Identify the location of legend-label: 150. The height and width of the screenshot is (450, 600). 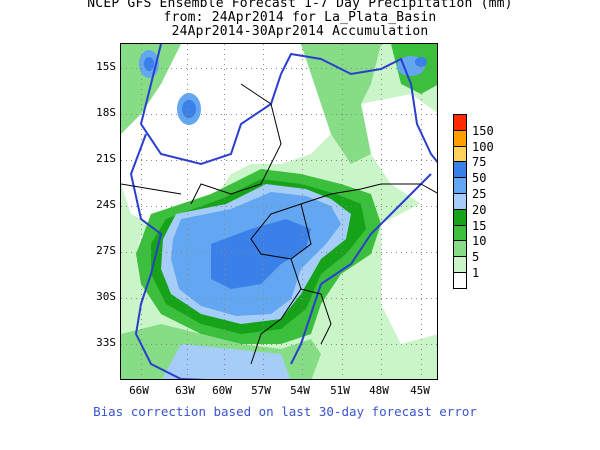
(483, 130).